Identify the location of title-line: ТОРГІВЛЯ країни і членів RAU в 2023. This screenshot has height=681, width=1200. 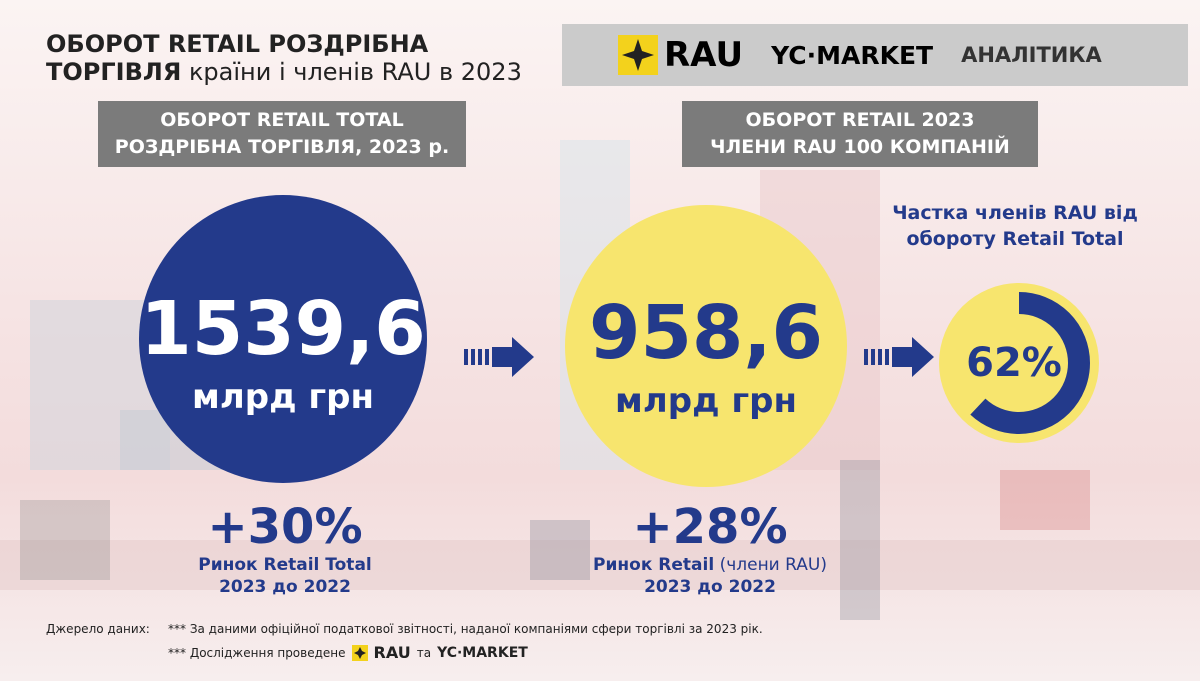
(284, 72).